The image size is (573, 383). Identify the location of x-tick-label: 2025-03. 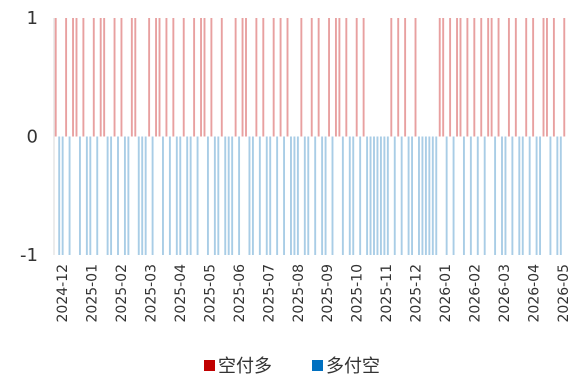
(151, 293).